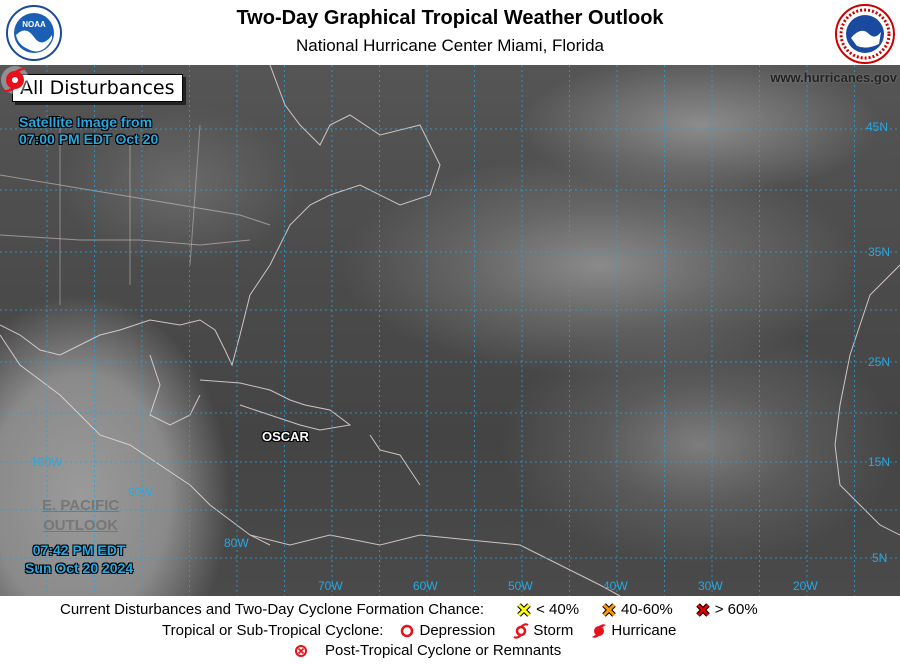 The width and height of the screenshot is (900, 665). Describe the element at coordinates (285, 436) in the screenshot. I see `storm-name-oscar: OSCAR` at that location.